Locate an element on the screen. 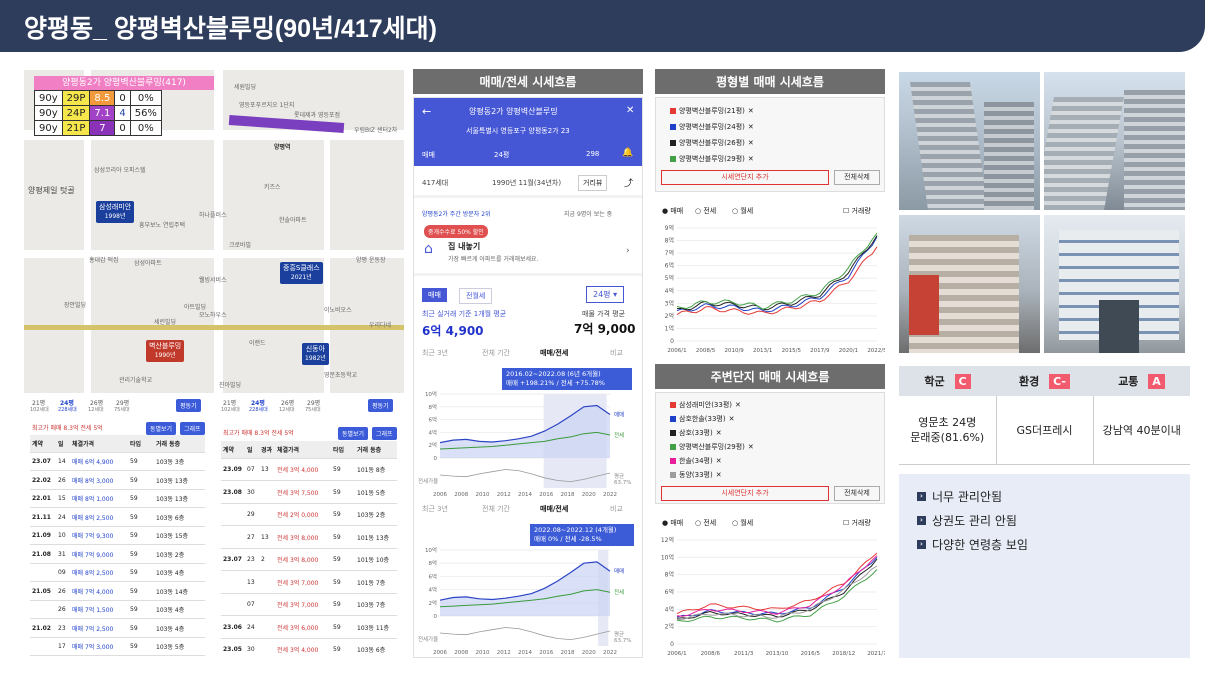  sell-title: 집 내놓기 is located at coordinates (464, 246).